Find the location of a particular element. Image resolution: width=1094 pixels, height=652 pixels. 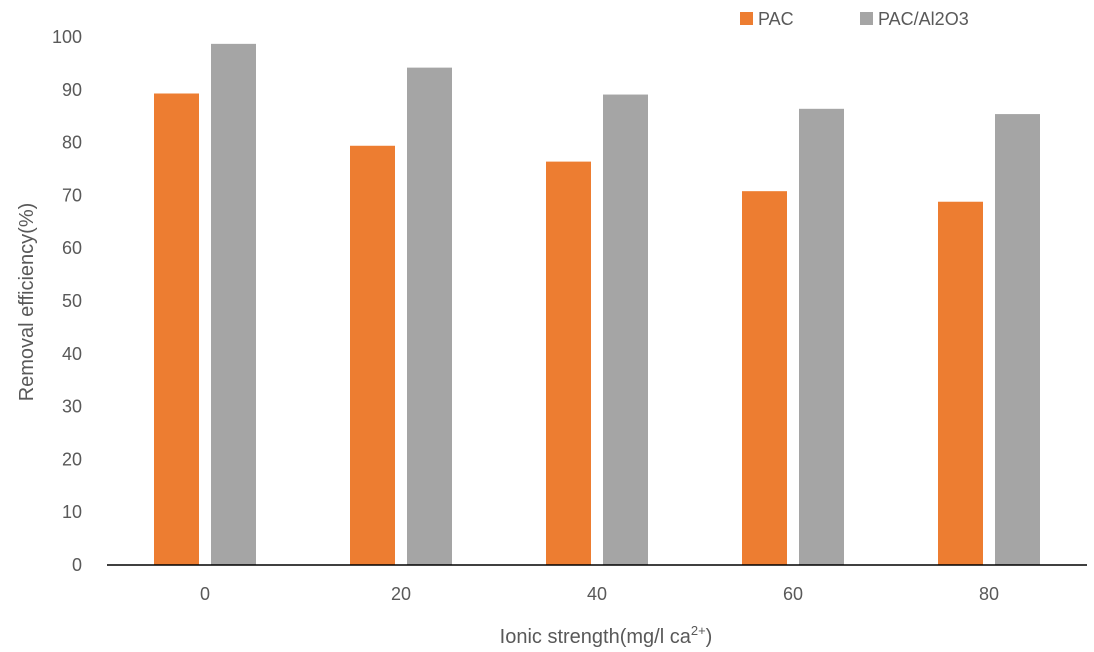

y-axis-title: Removal efficiency(%) is located at coordinates (27, 302).